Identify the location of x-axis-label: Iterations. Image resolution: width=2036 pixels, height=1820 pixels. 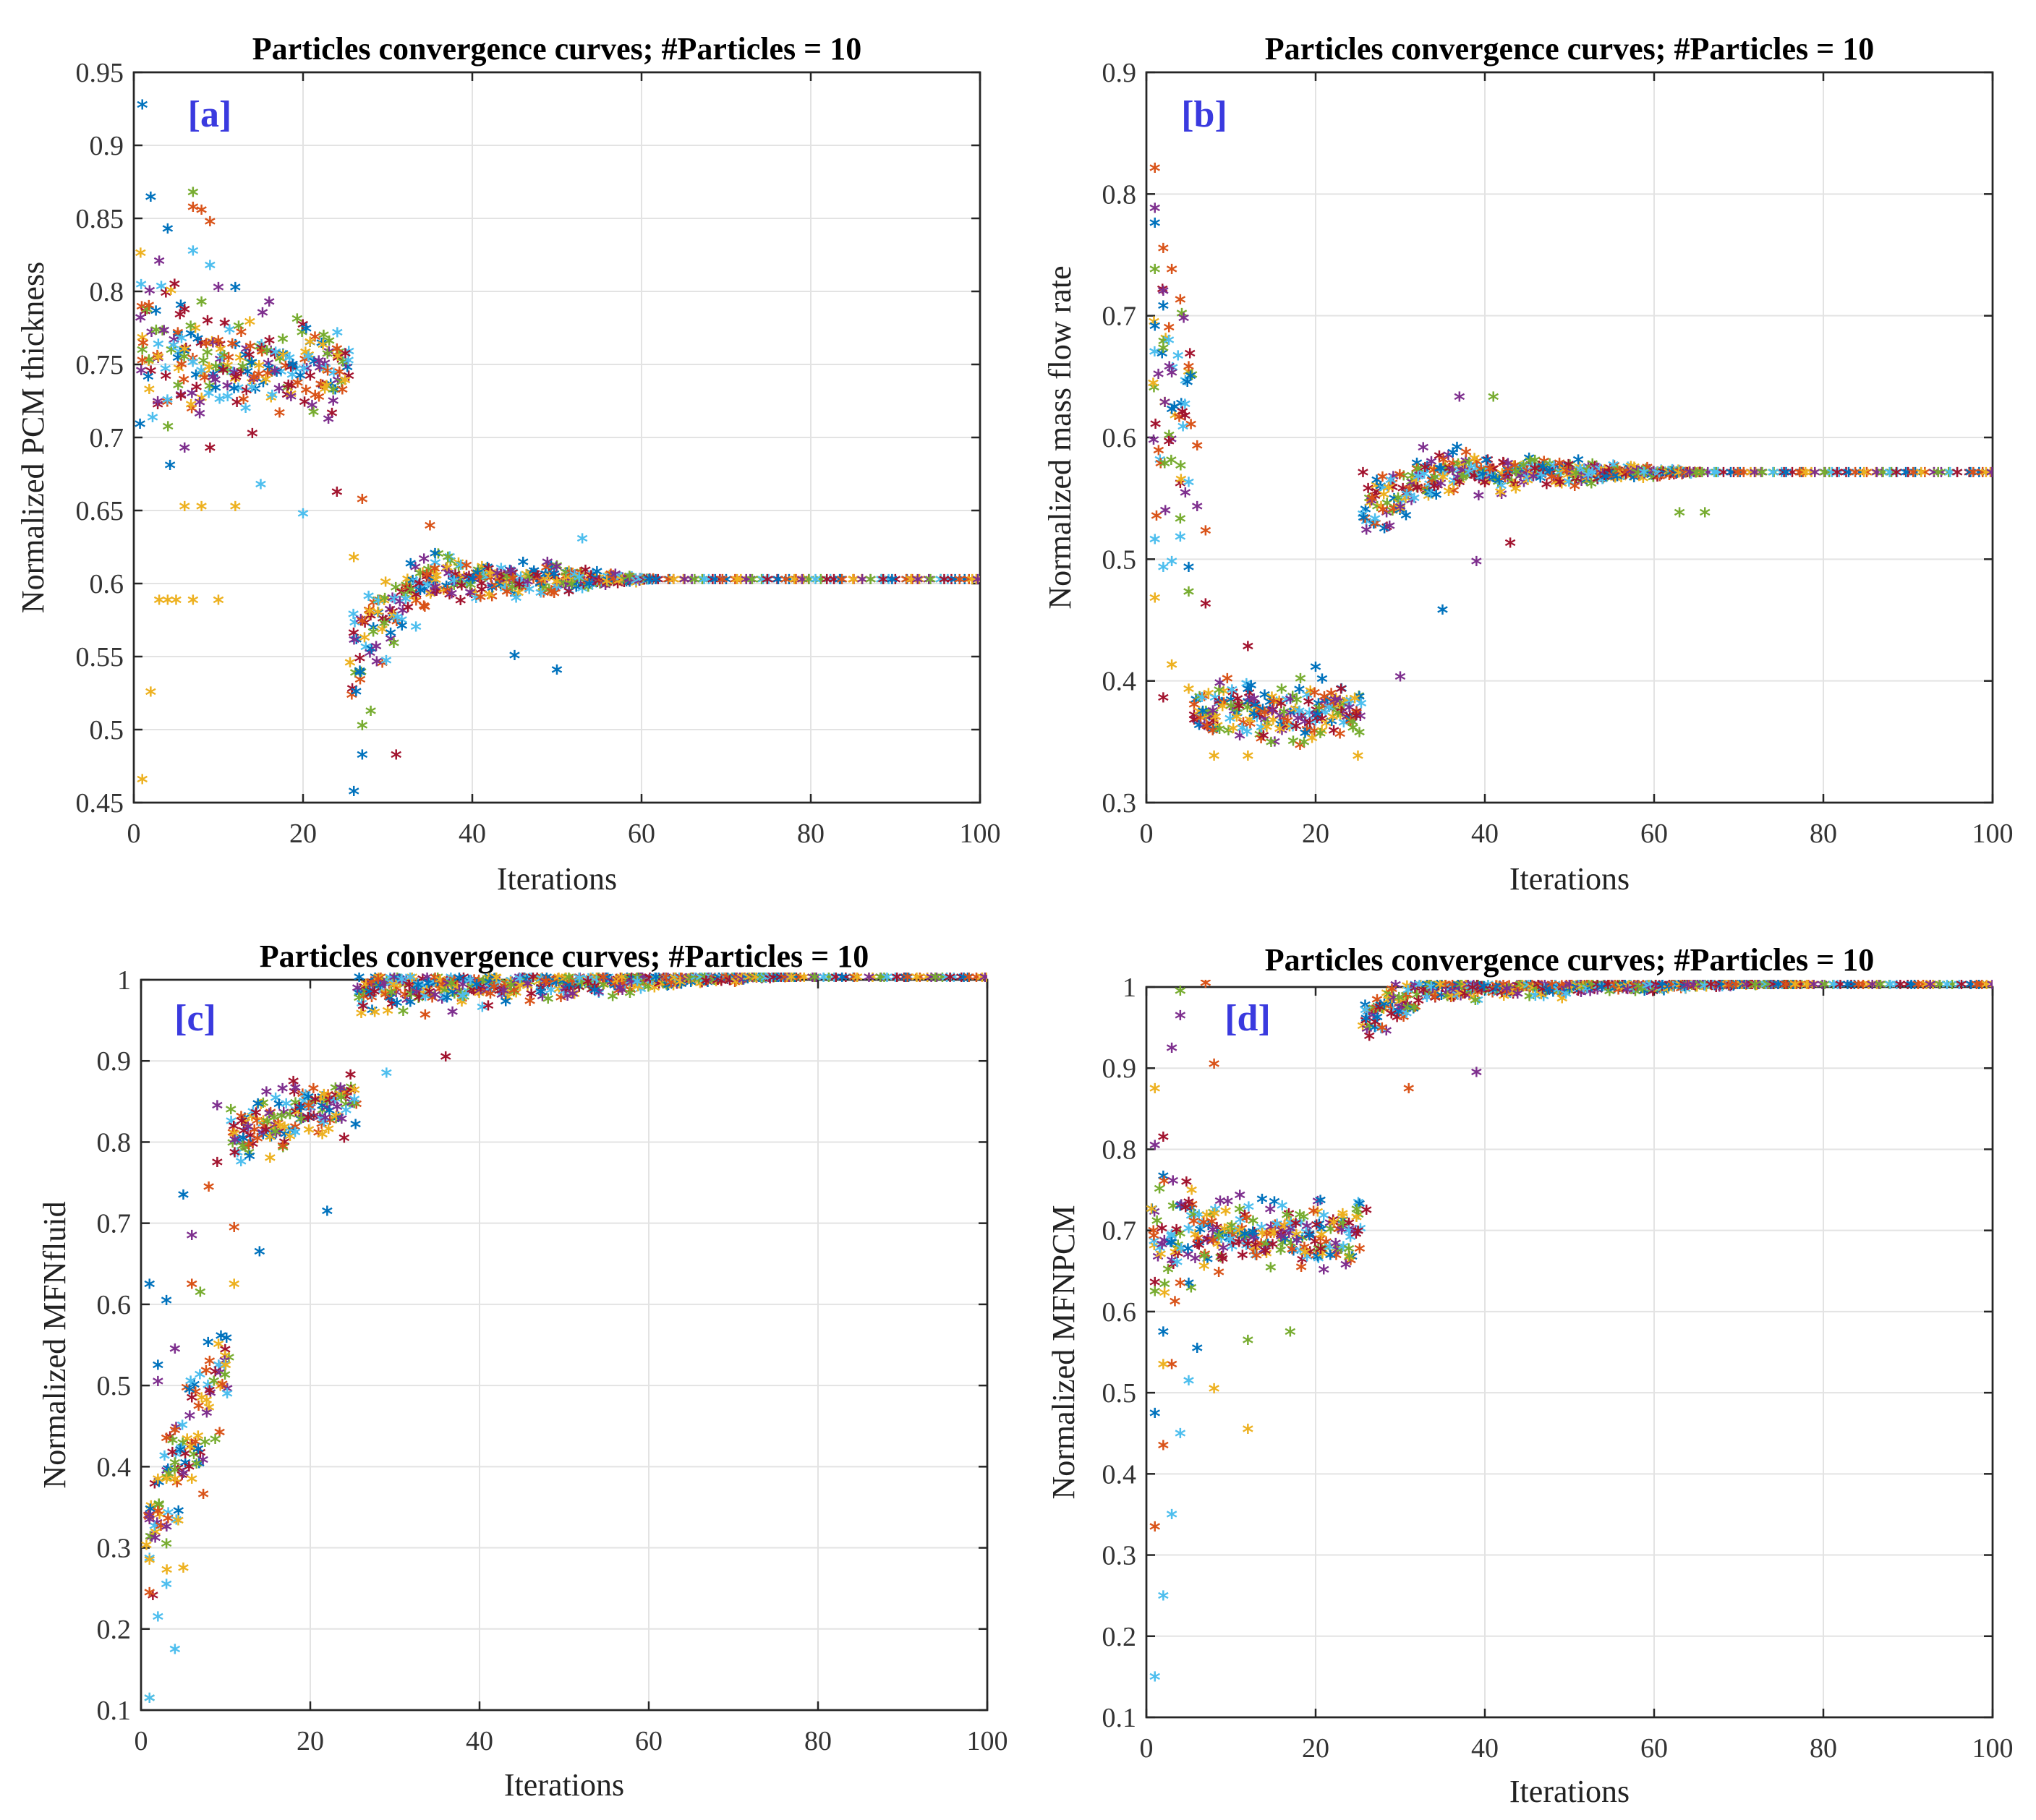
(564, 1785).